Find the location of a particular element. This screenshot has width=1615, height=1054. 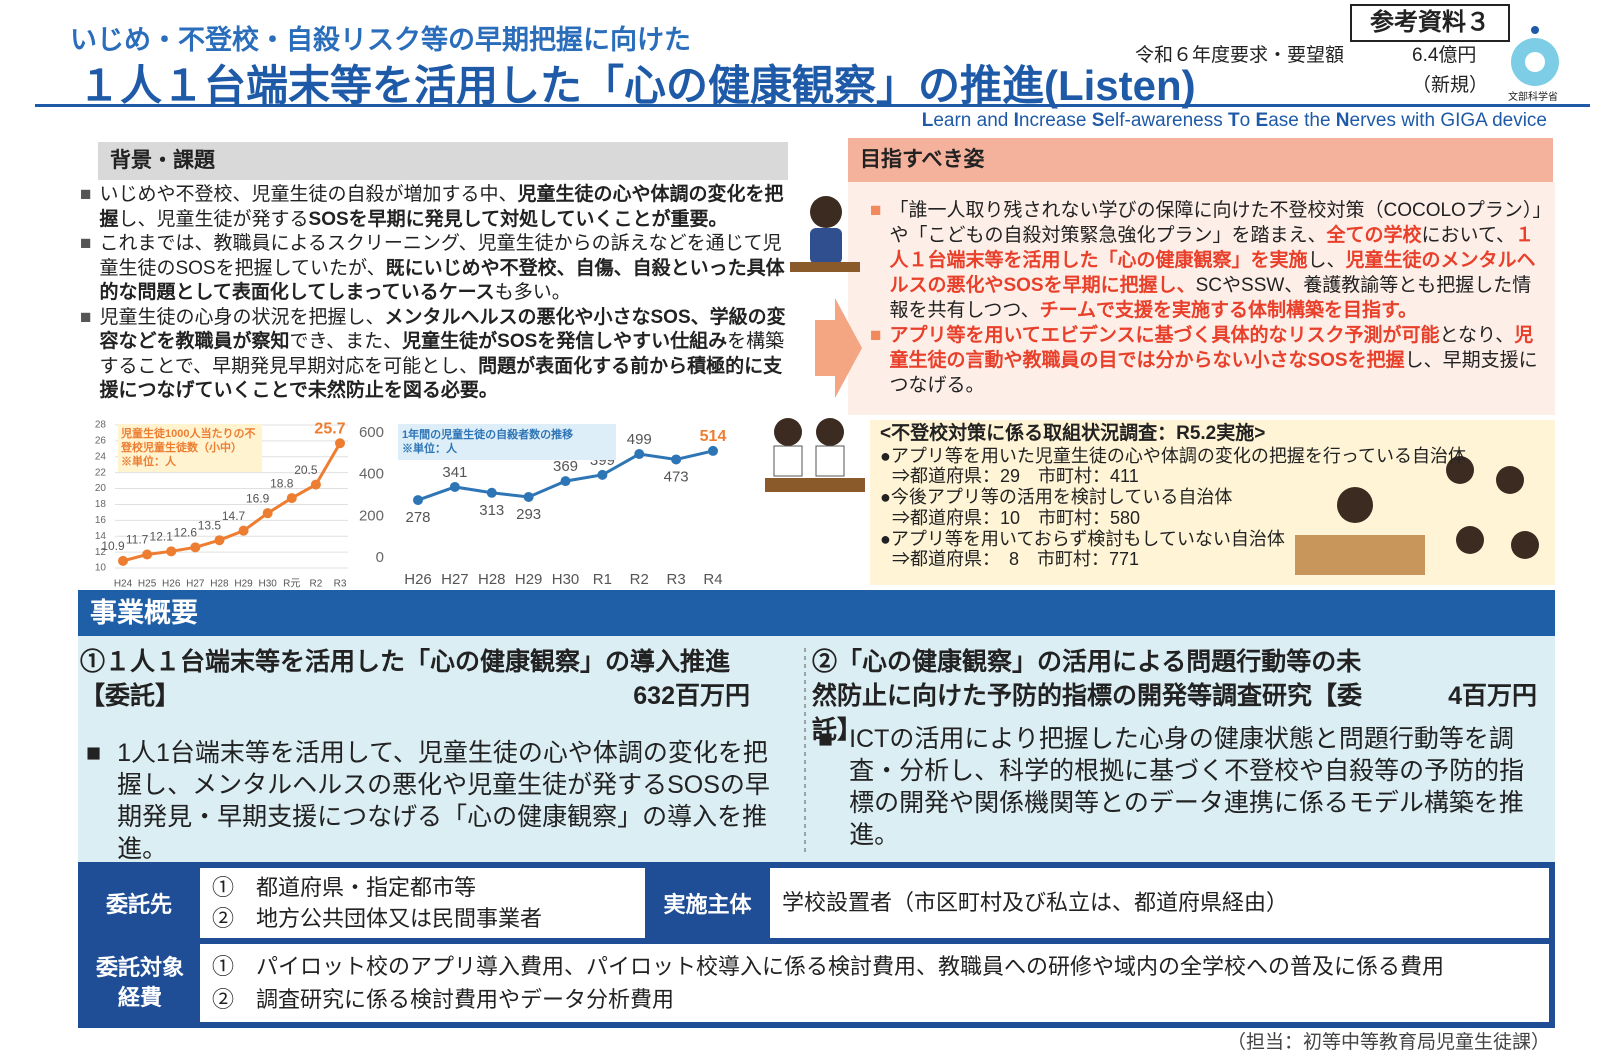

y-tick-label: 0 is located at coordinates (380, 557).